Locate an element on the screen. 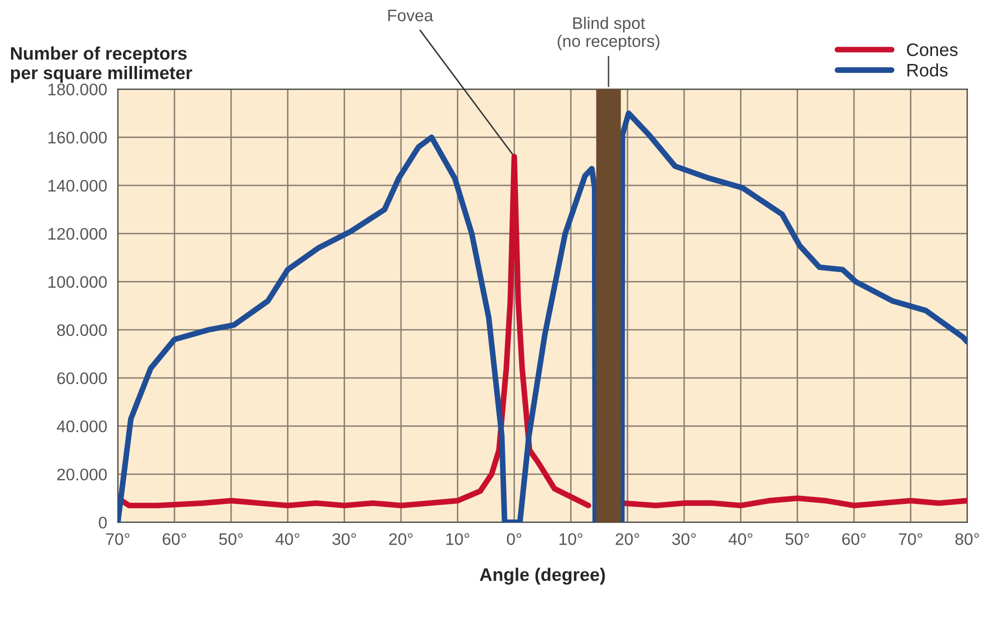  y-tick-label: 180.000 is located at coordinates (77, 90).